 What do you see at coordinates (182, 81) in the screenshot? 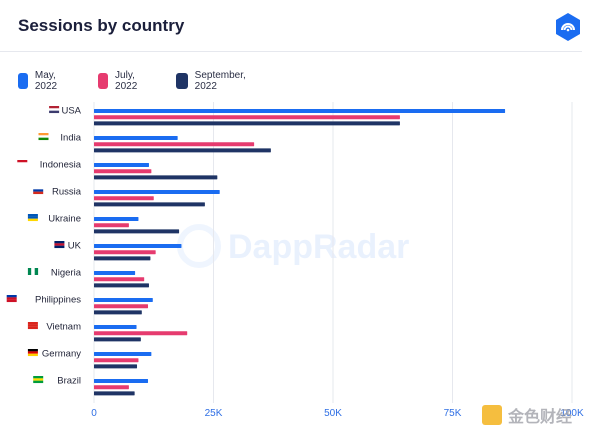
I see `legend-swatch-september` at bounding box center [182, 81].